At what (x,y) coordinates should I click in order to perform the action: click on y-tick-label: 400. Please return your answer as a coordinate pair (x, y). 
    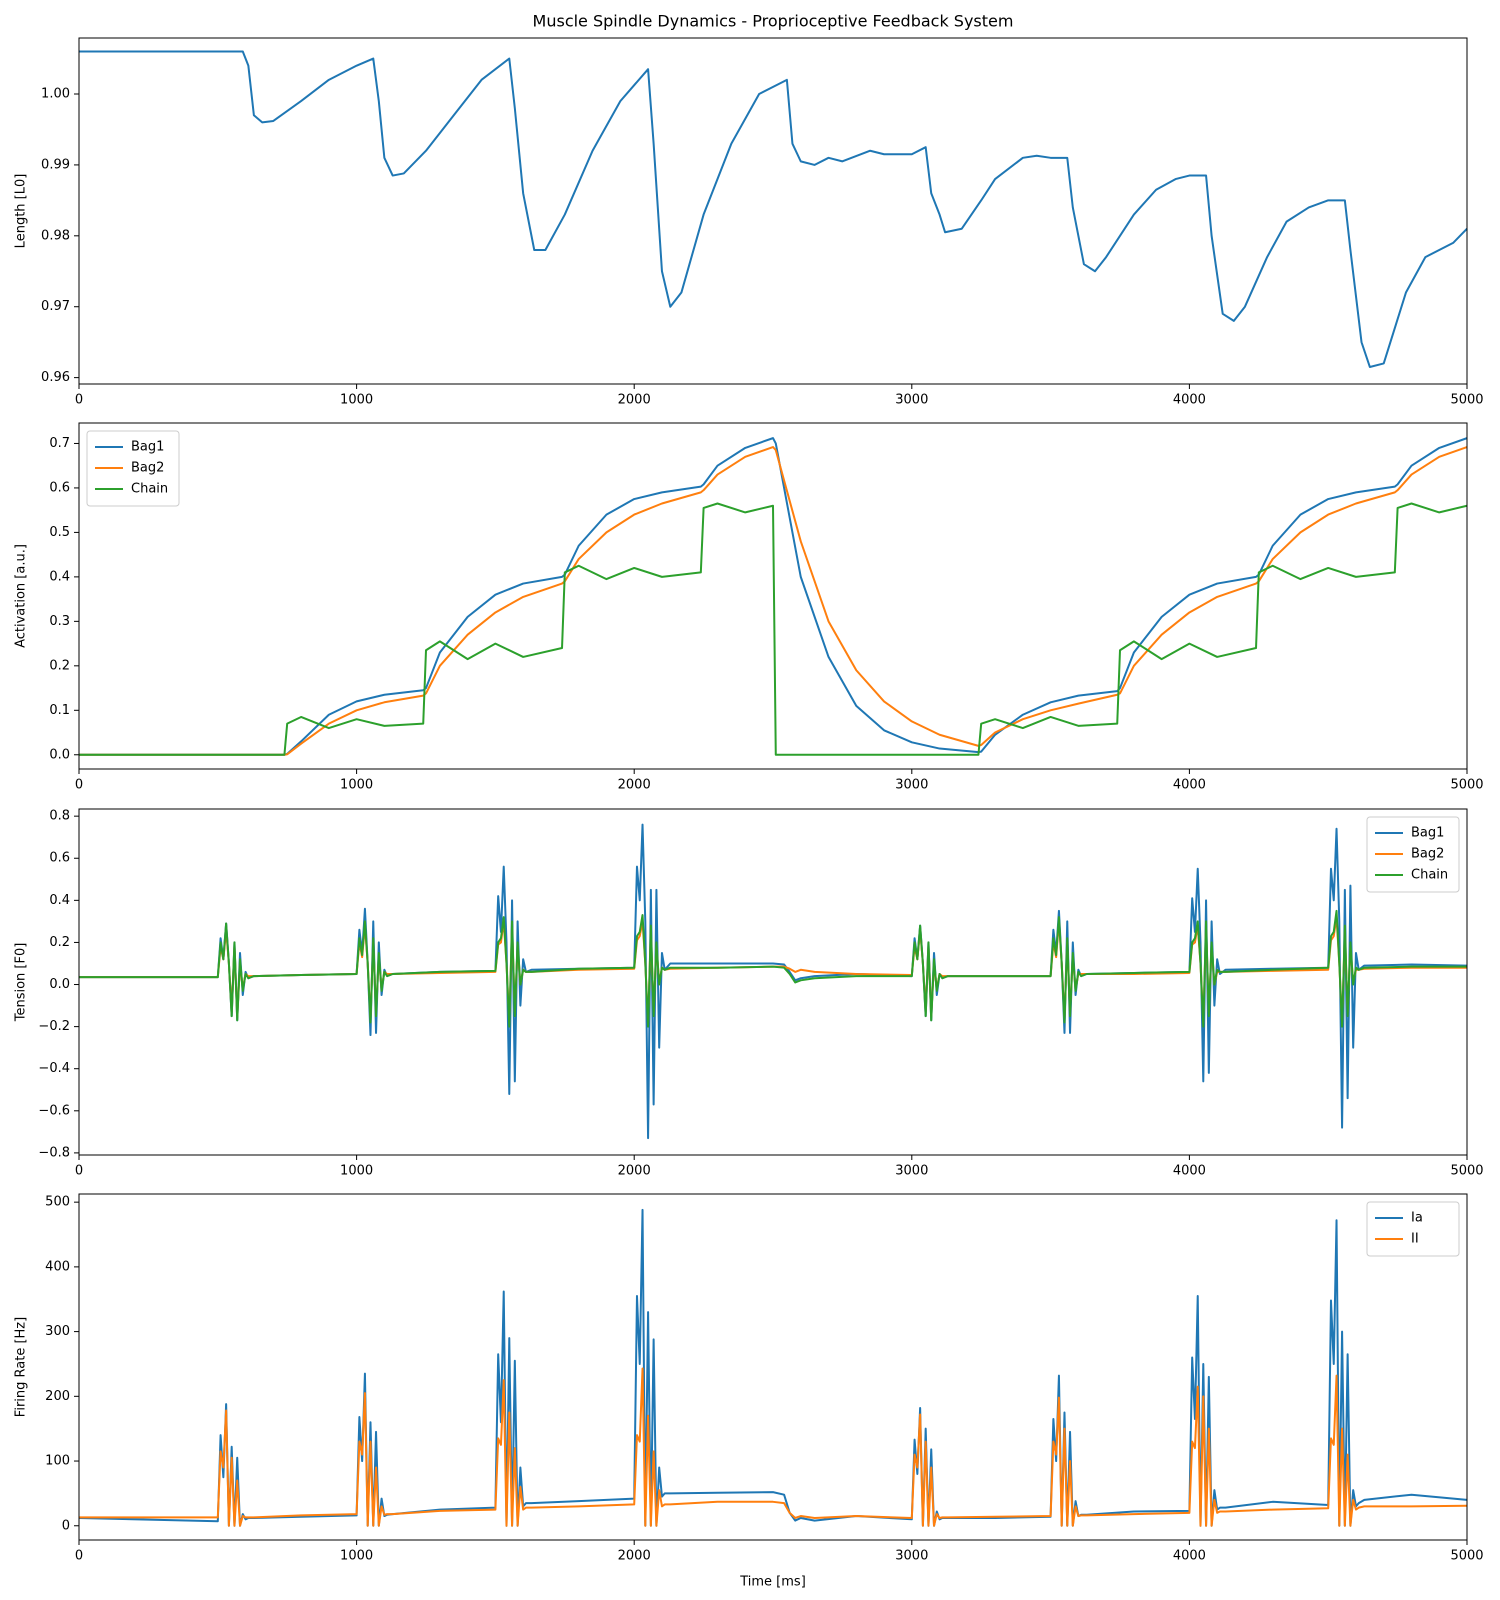
    Looking at the image, I should click on (57, 1266).